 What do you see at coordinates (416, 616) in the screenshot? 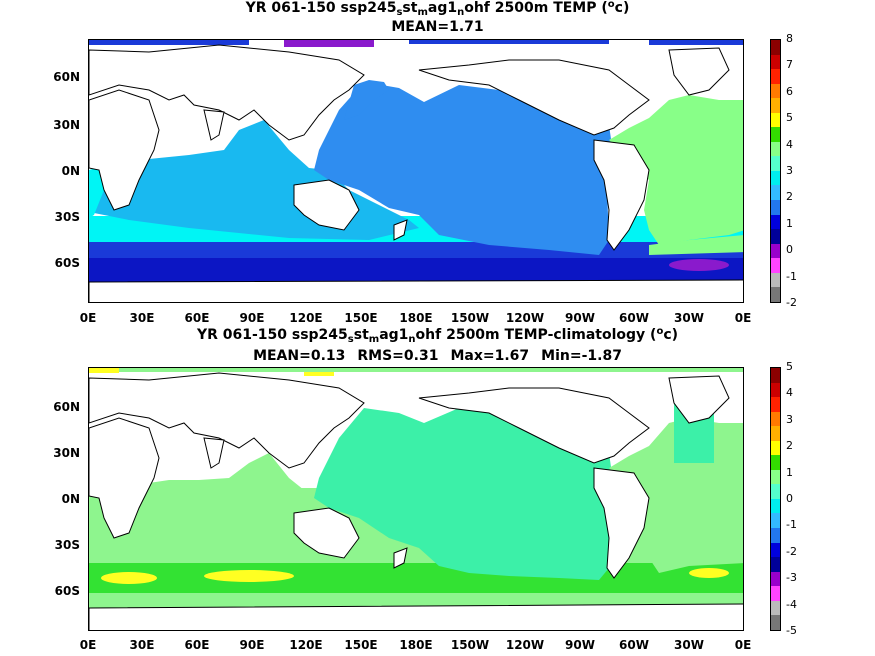
I see `p2-land-antarctica` at bounding box center [416, 616].